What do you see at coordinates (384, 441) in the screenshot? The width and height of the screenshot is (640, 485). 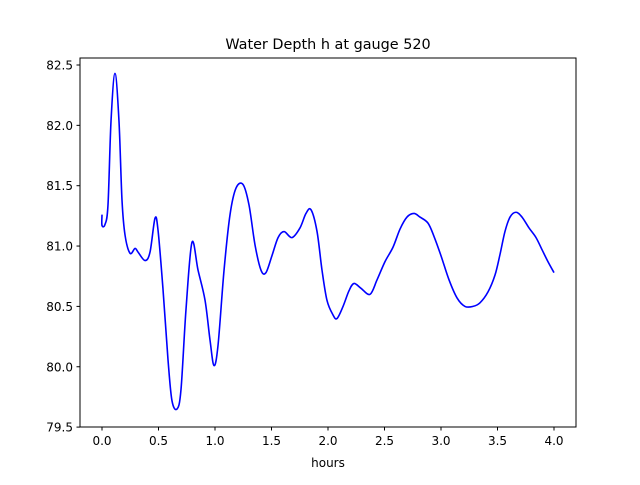 I see `x-tick-label: 2.5` at bounding box center [384, 441].